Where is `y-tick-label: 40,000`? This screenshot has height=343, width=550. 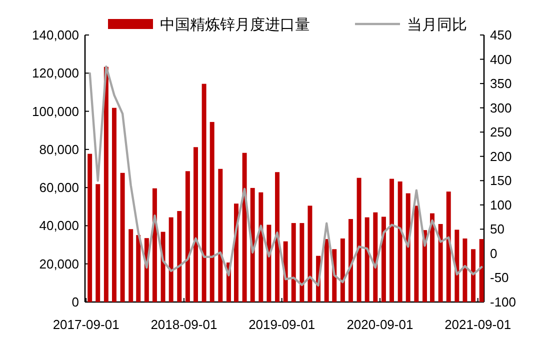
y-tick-label: 40,000 is located at coordinates (59, 226).